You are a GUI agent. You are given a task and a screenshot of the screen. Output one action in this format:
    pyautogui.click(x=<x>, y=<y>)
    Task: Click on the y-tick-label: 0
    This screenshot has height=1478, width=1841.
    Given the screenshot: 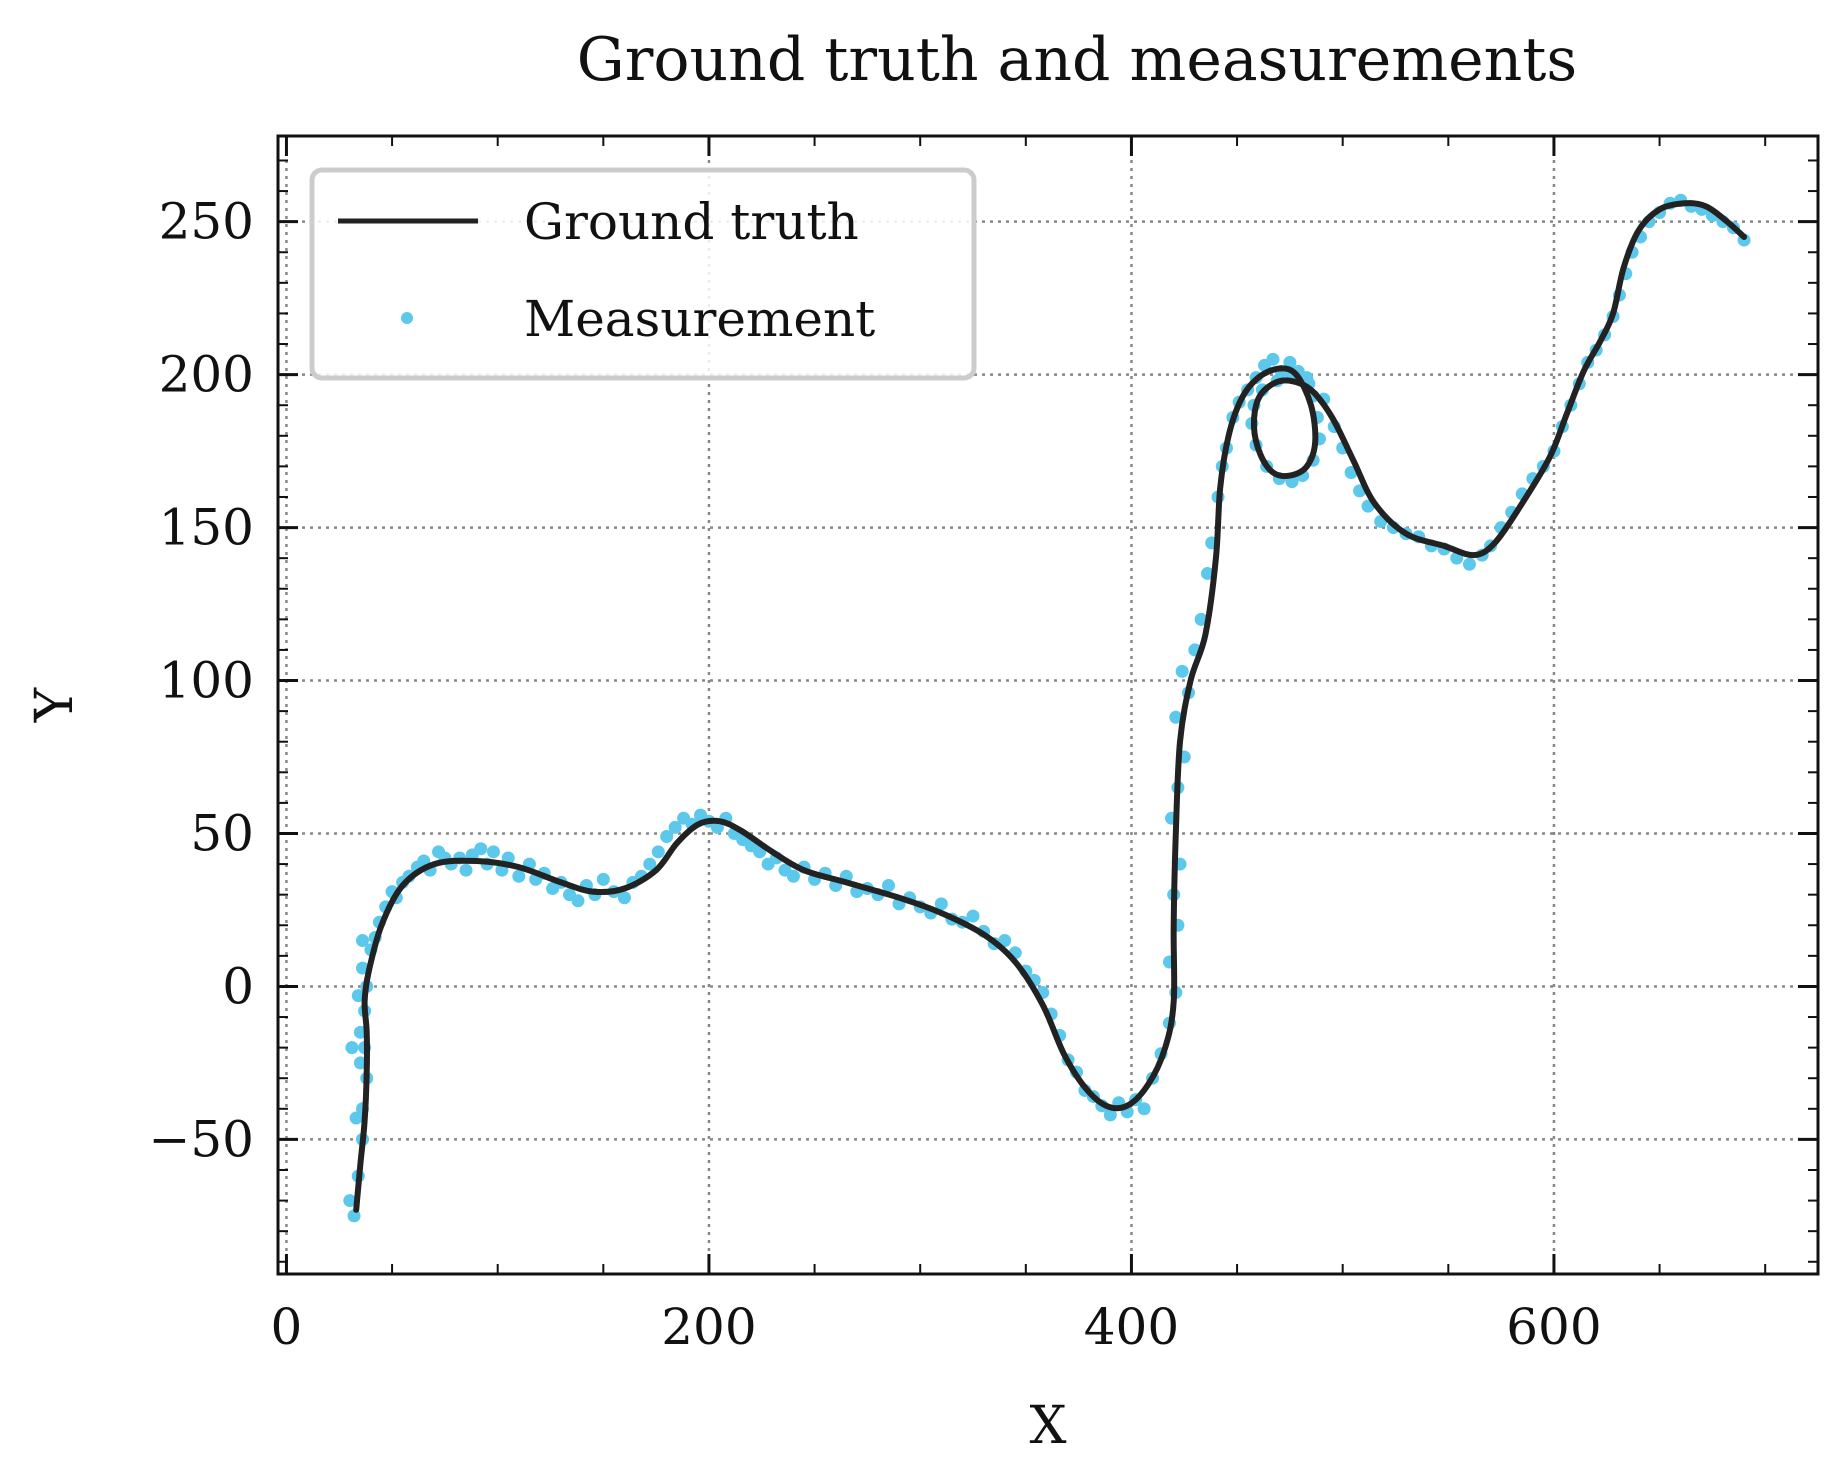 What is the action you would take?
    pyautogui.click(x=238, y=986)
    